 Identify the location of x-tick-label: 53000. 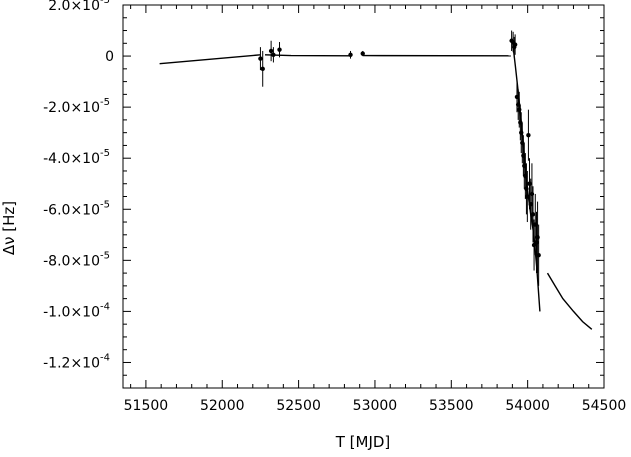
(375, 406).